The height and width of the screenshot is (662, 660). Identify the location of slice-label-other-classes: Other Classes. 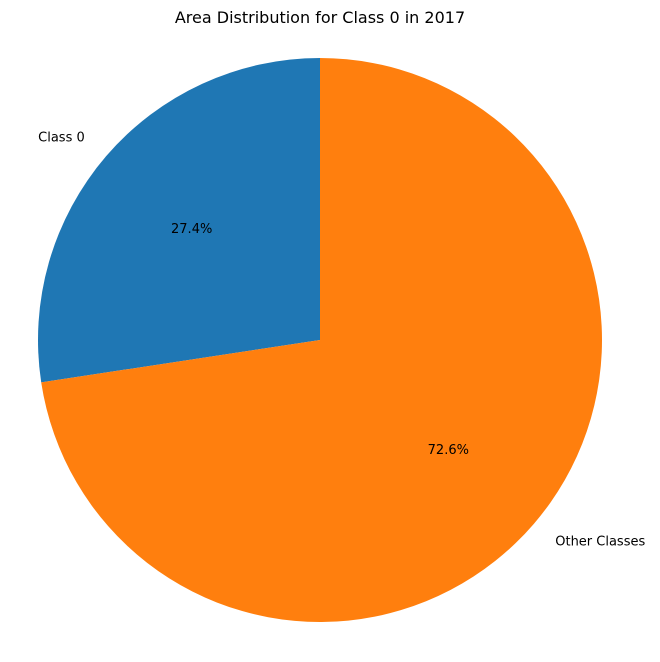
(600, 542).